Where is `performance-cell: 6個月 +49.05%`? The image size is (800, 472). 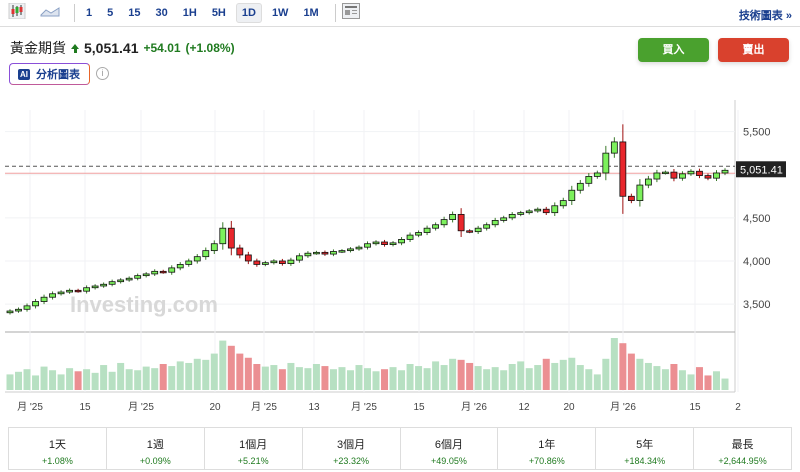 performance-cell: 6個月 +49.05% is located at coordinates (450, 448).